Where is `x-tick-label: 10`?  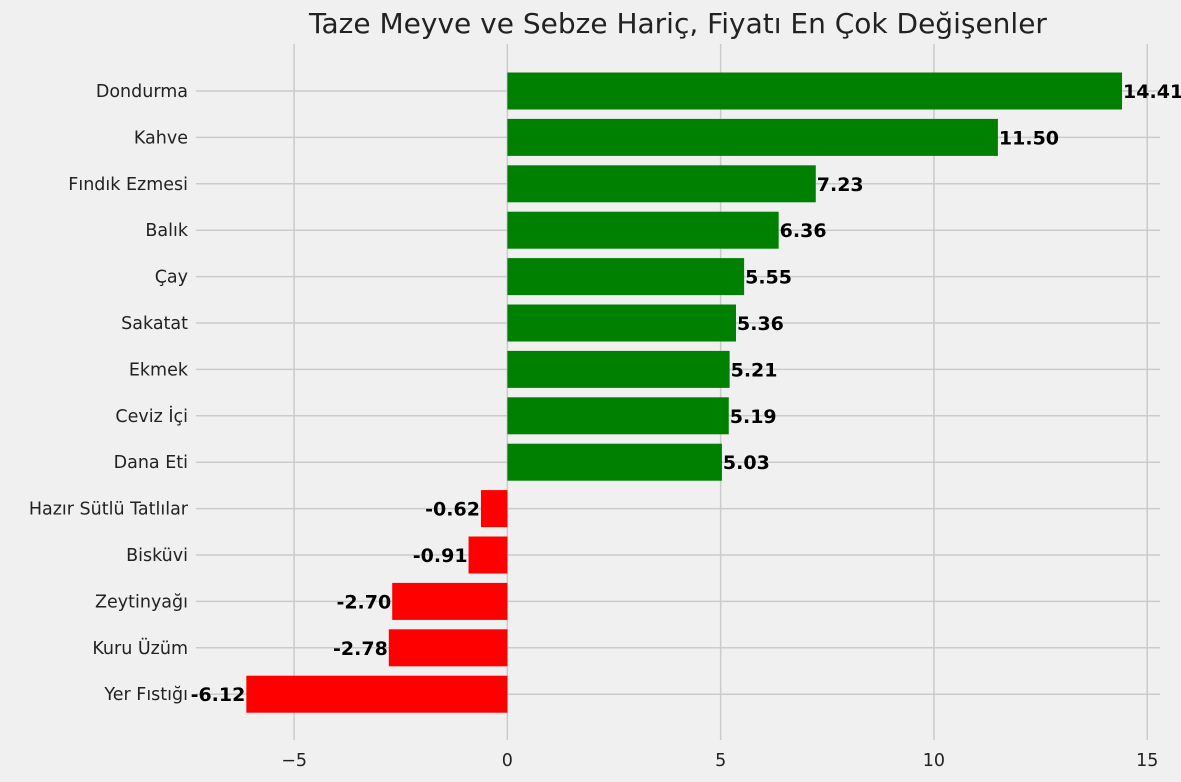 x-tick-label: 10 is located at coordinates (934, 761).